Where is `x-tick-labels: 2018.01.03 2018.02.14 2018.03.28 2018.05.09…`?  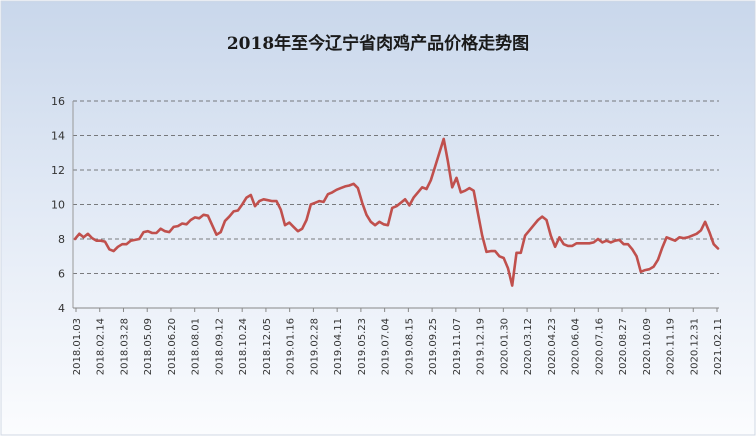 x-tick-labels: 2018.01.03 2018.02.14 2018.03.28 2018.05.09… is located at coordinates (398, 341).